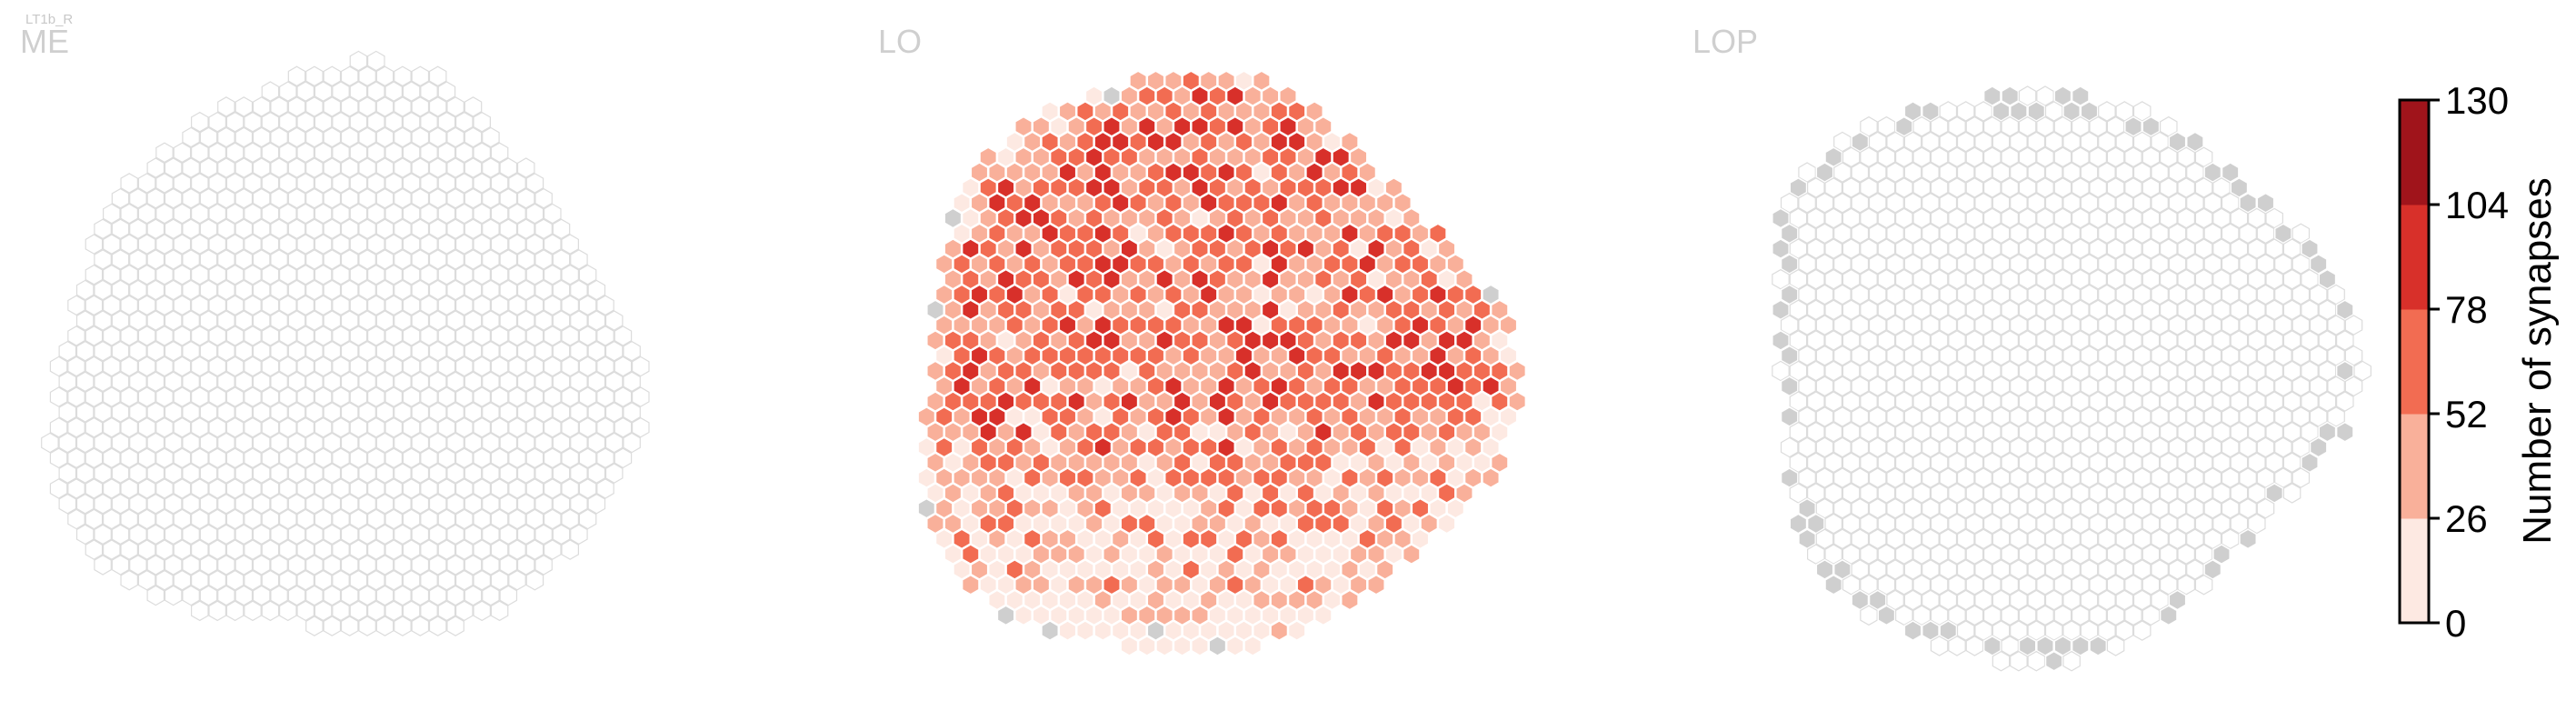 The width and height of the screenshot is (2576, 721). What do you see at coordinates (2282, 234) in the screenshot?
I see `hex-cell-missing` at bounding box center [2282, 234].